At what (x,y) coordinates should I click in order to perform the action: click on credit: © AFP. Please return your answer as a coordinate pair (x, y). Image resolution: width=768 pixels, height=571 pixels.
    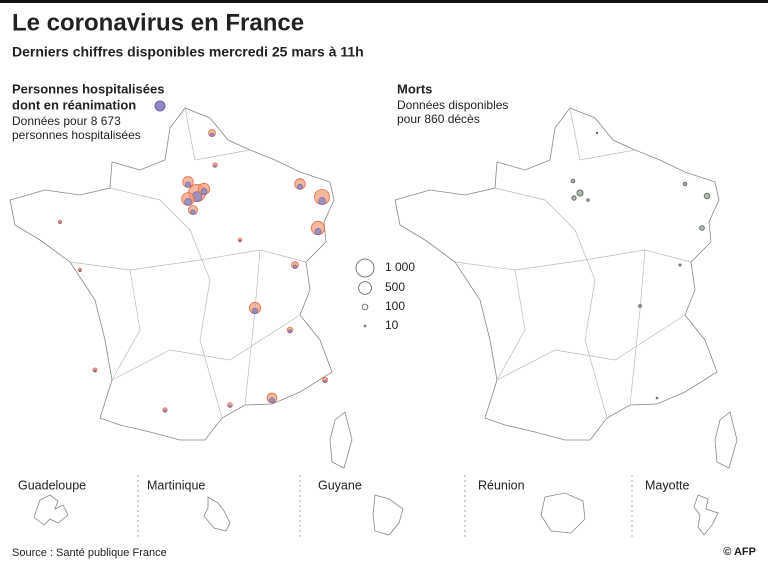
    Looking at the image, I should click on (739, 552).